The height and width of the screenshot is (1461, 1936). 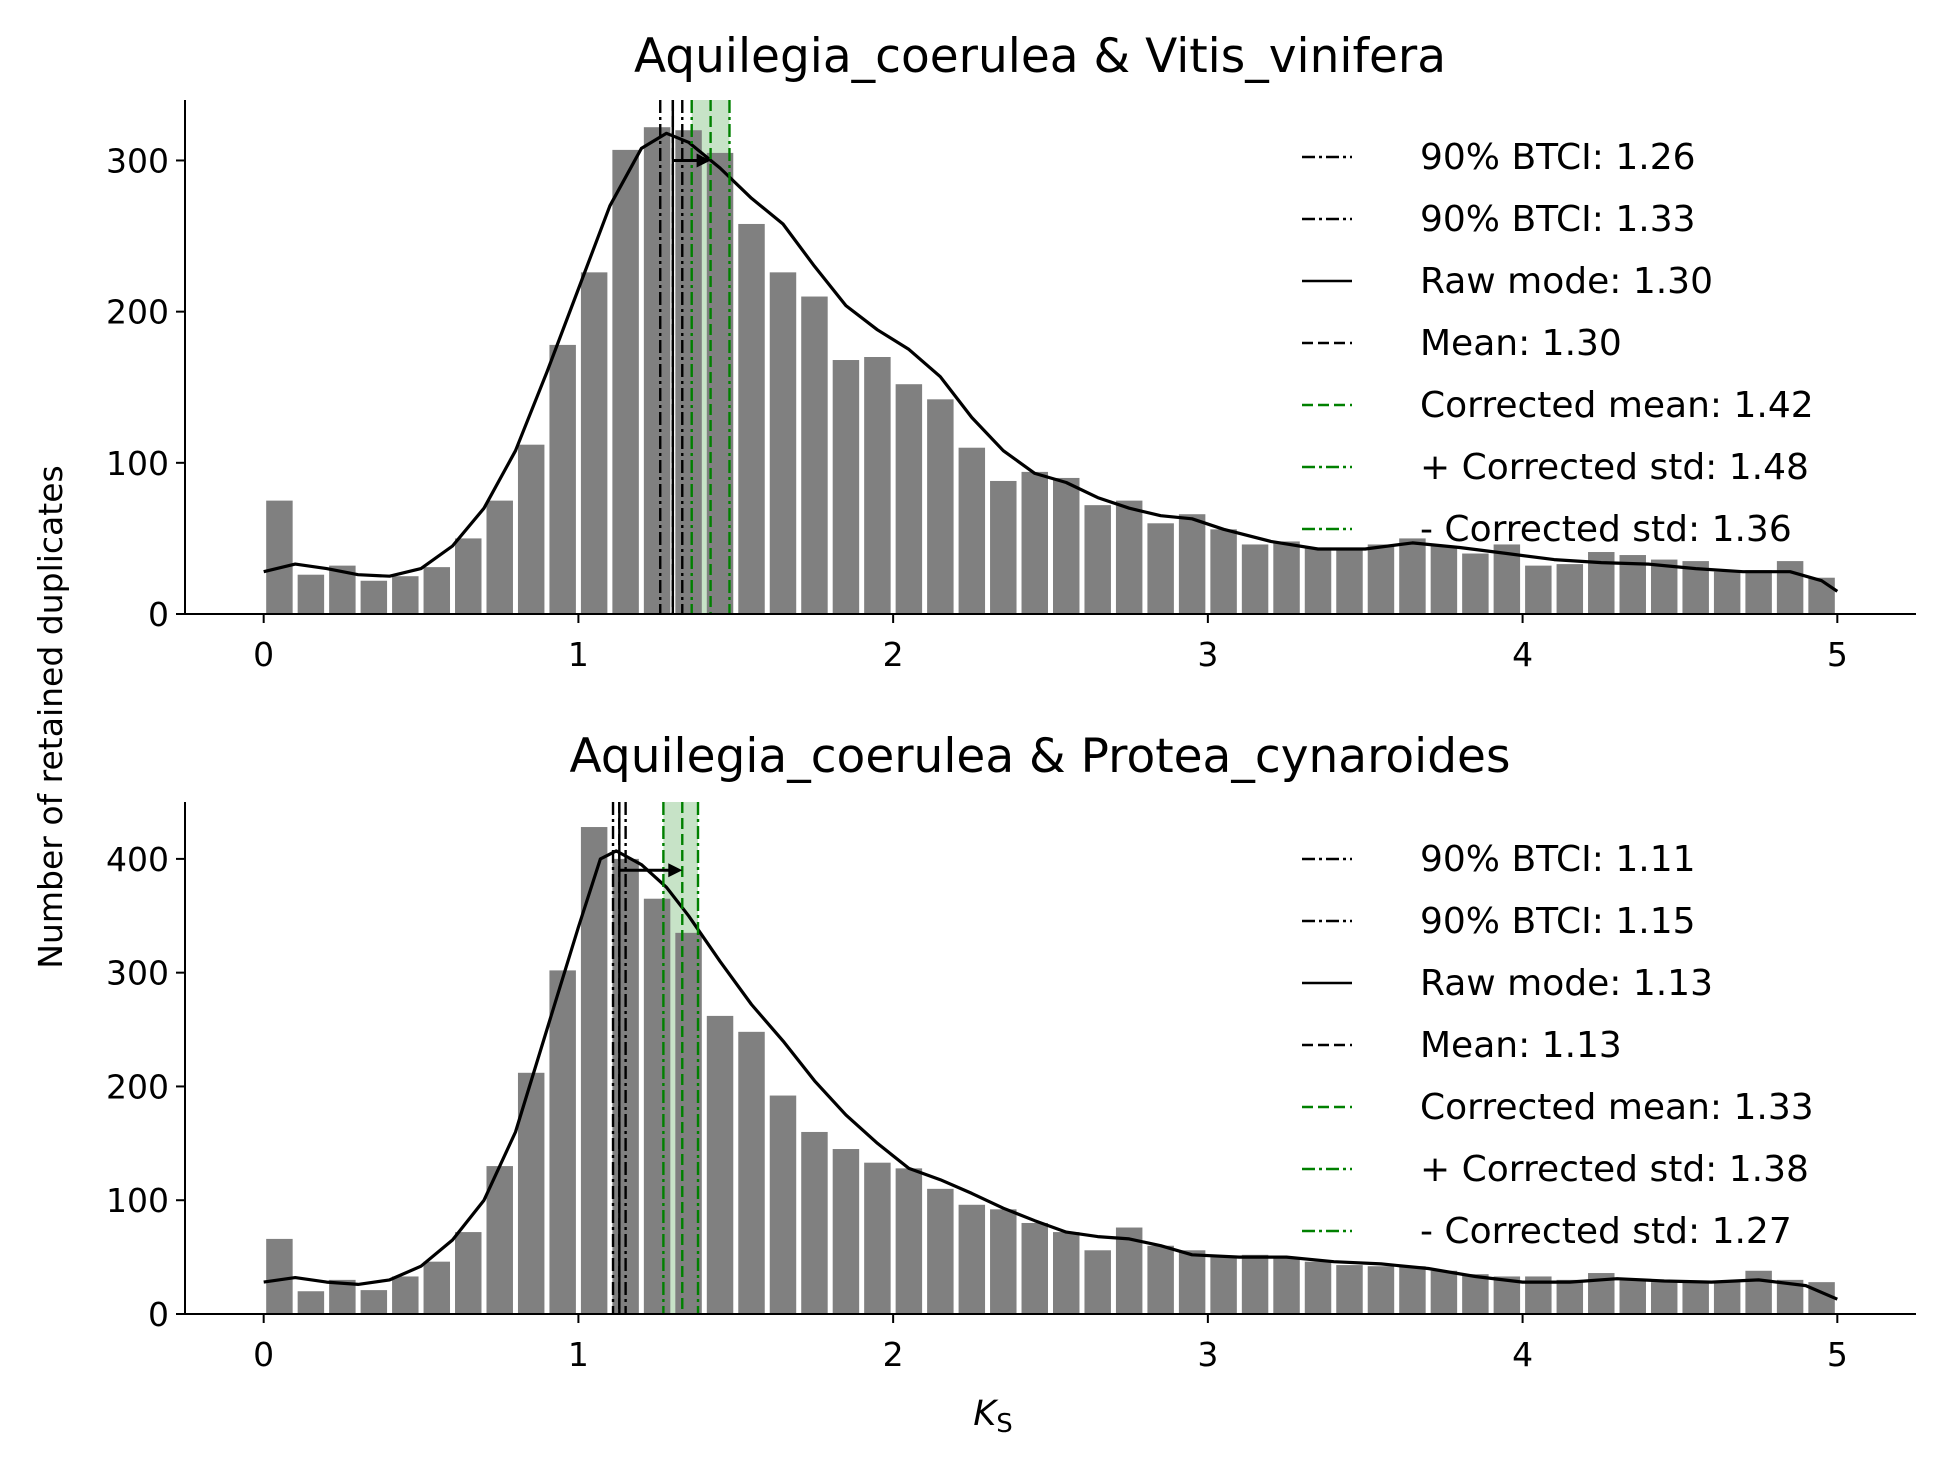 I want to click on legend-label: 90% BTCI: 1.33, so click(x=1558, y=219).